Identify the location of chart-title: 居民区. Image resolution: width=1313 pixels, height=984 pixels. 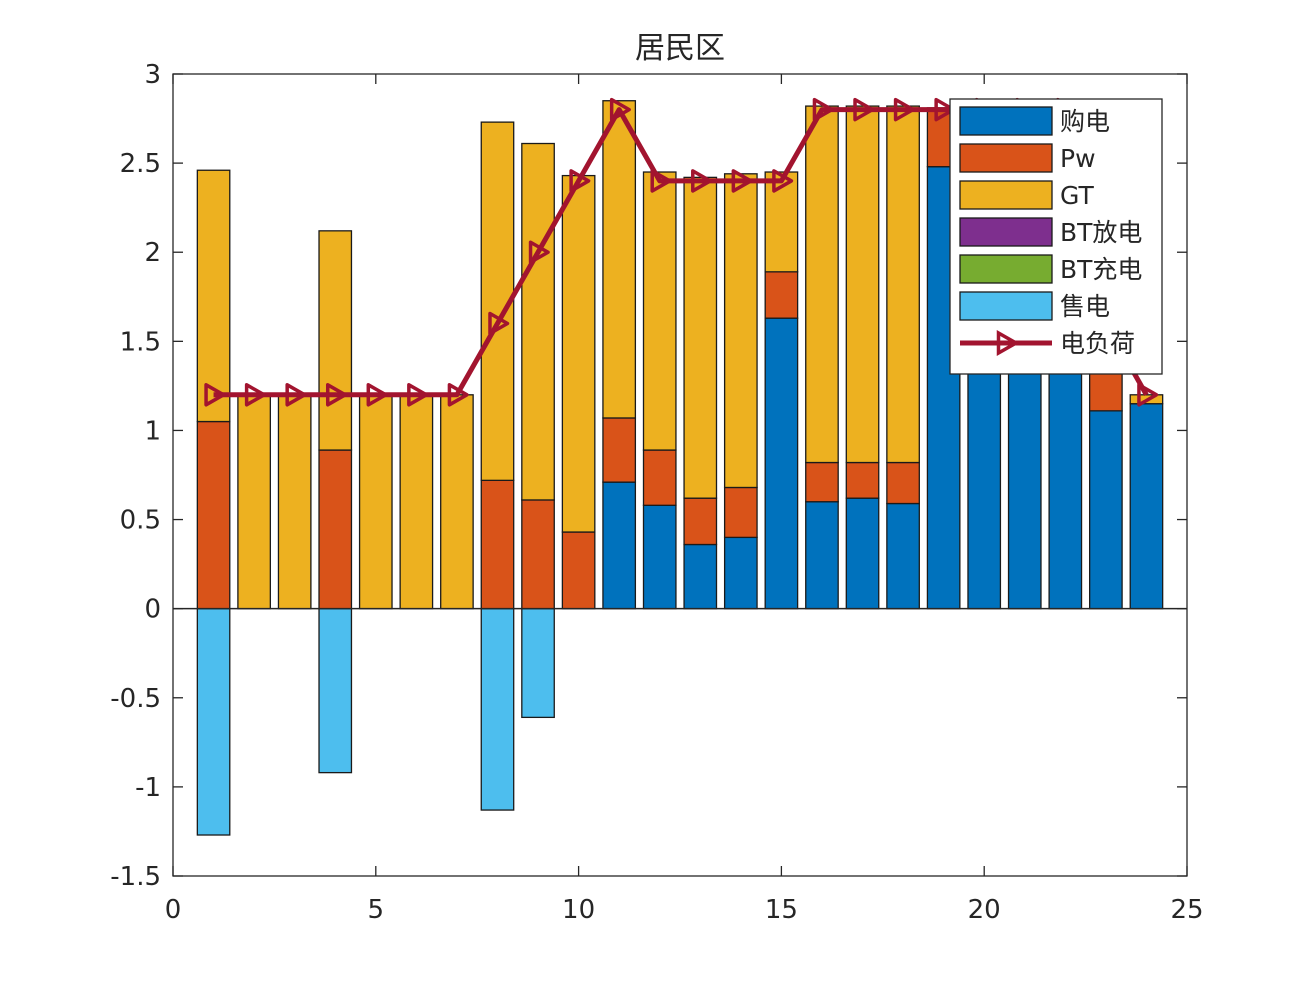
(680, 48).